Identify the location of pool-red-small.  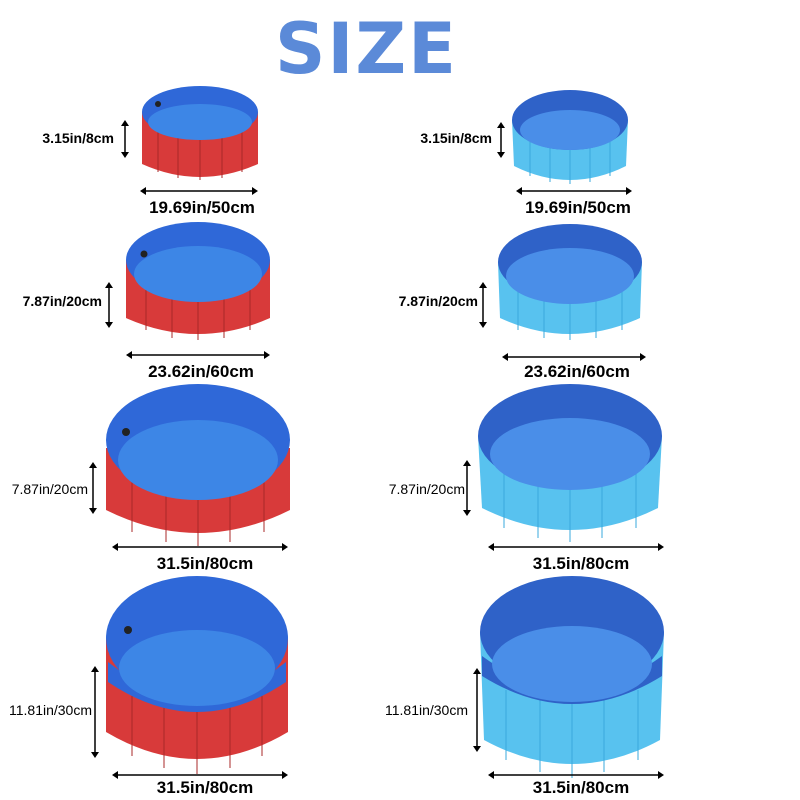
(200, 132).